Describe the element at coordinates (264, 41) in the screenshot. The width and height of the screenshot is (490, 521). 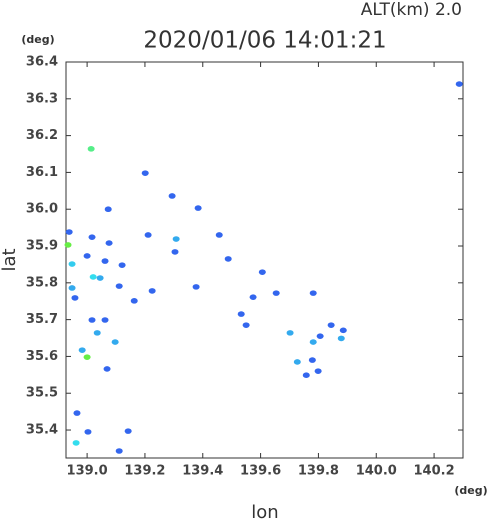
I see `chart-title: 2020/01/06 14:01:21` at that location.